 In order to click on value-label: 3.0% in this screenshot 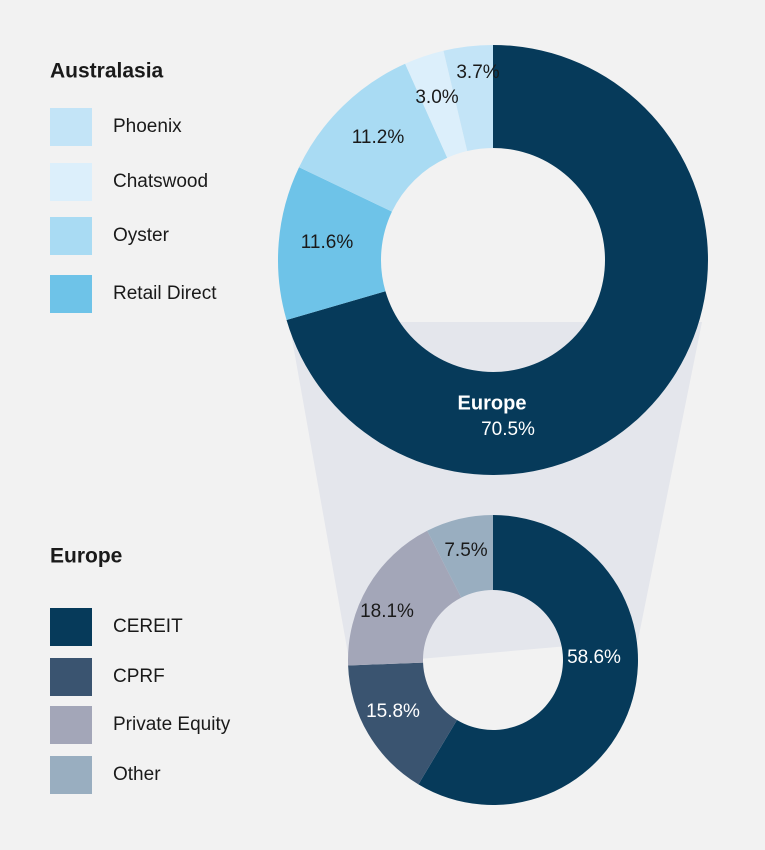, I will do `click(436, 97)`.